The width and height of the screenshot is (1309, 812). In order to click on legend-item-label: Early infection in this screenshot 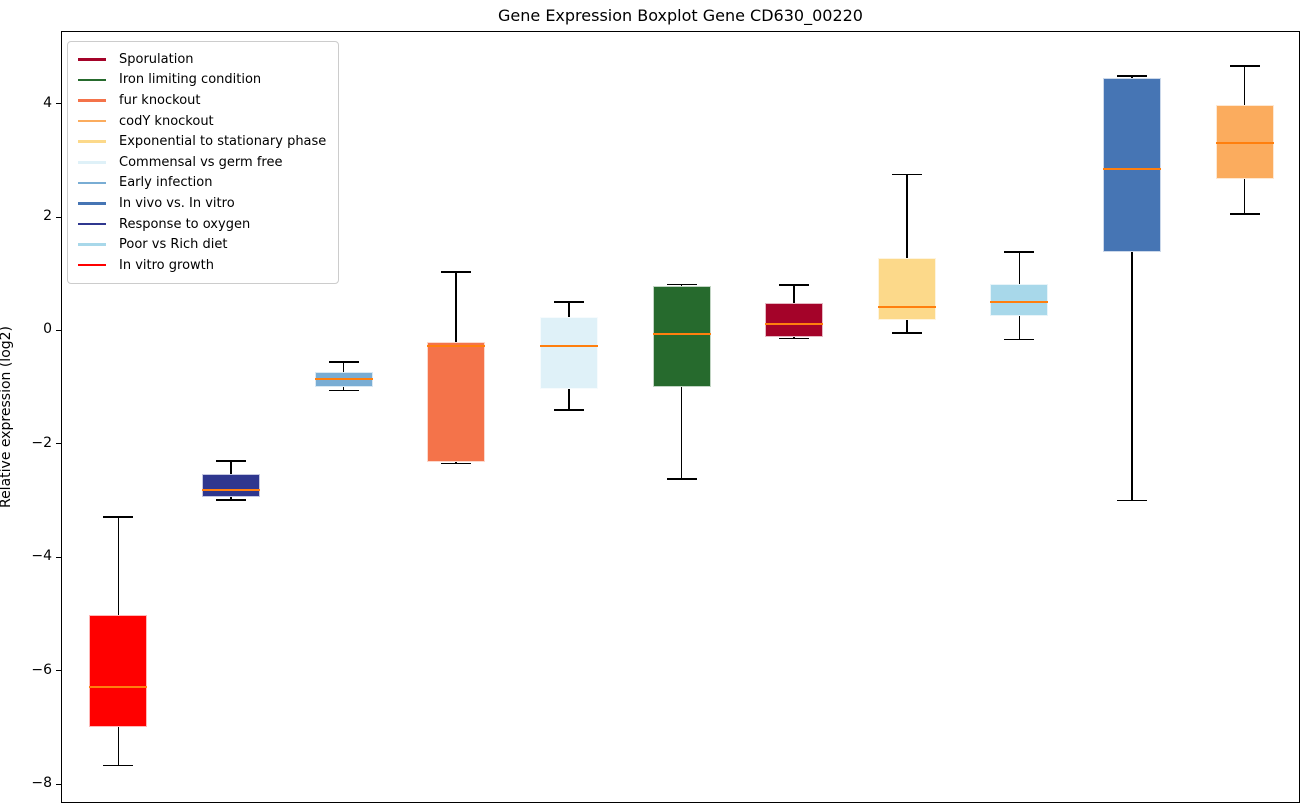, I will do `click(166, 183)`.